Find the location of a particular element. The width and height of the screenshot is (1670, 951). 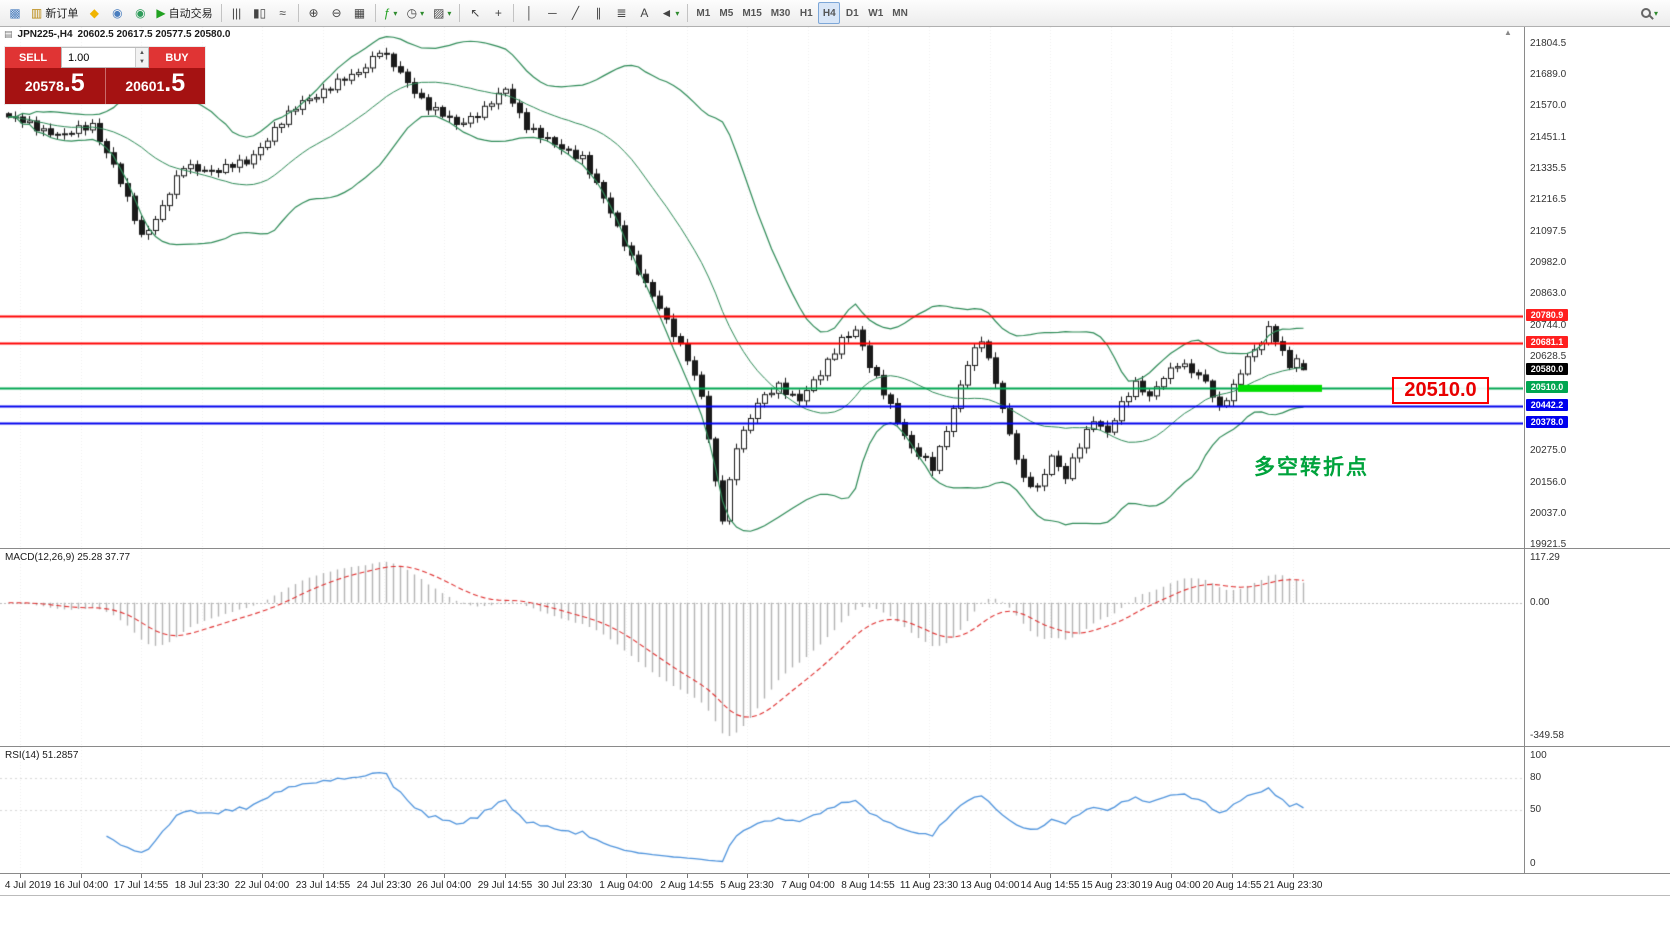

vertical-line-button: │ is located at coordinates (529, 13).